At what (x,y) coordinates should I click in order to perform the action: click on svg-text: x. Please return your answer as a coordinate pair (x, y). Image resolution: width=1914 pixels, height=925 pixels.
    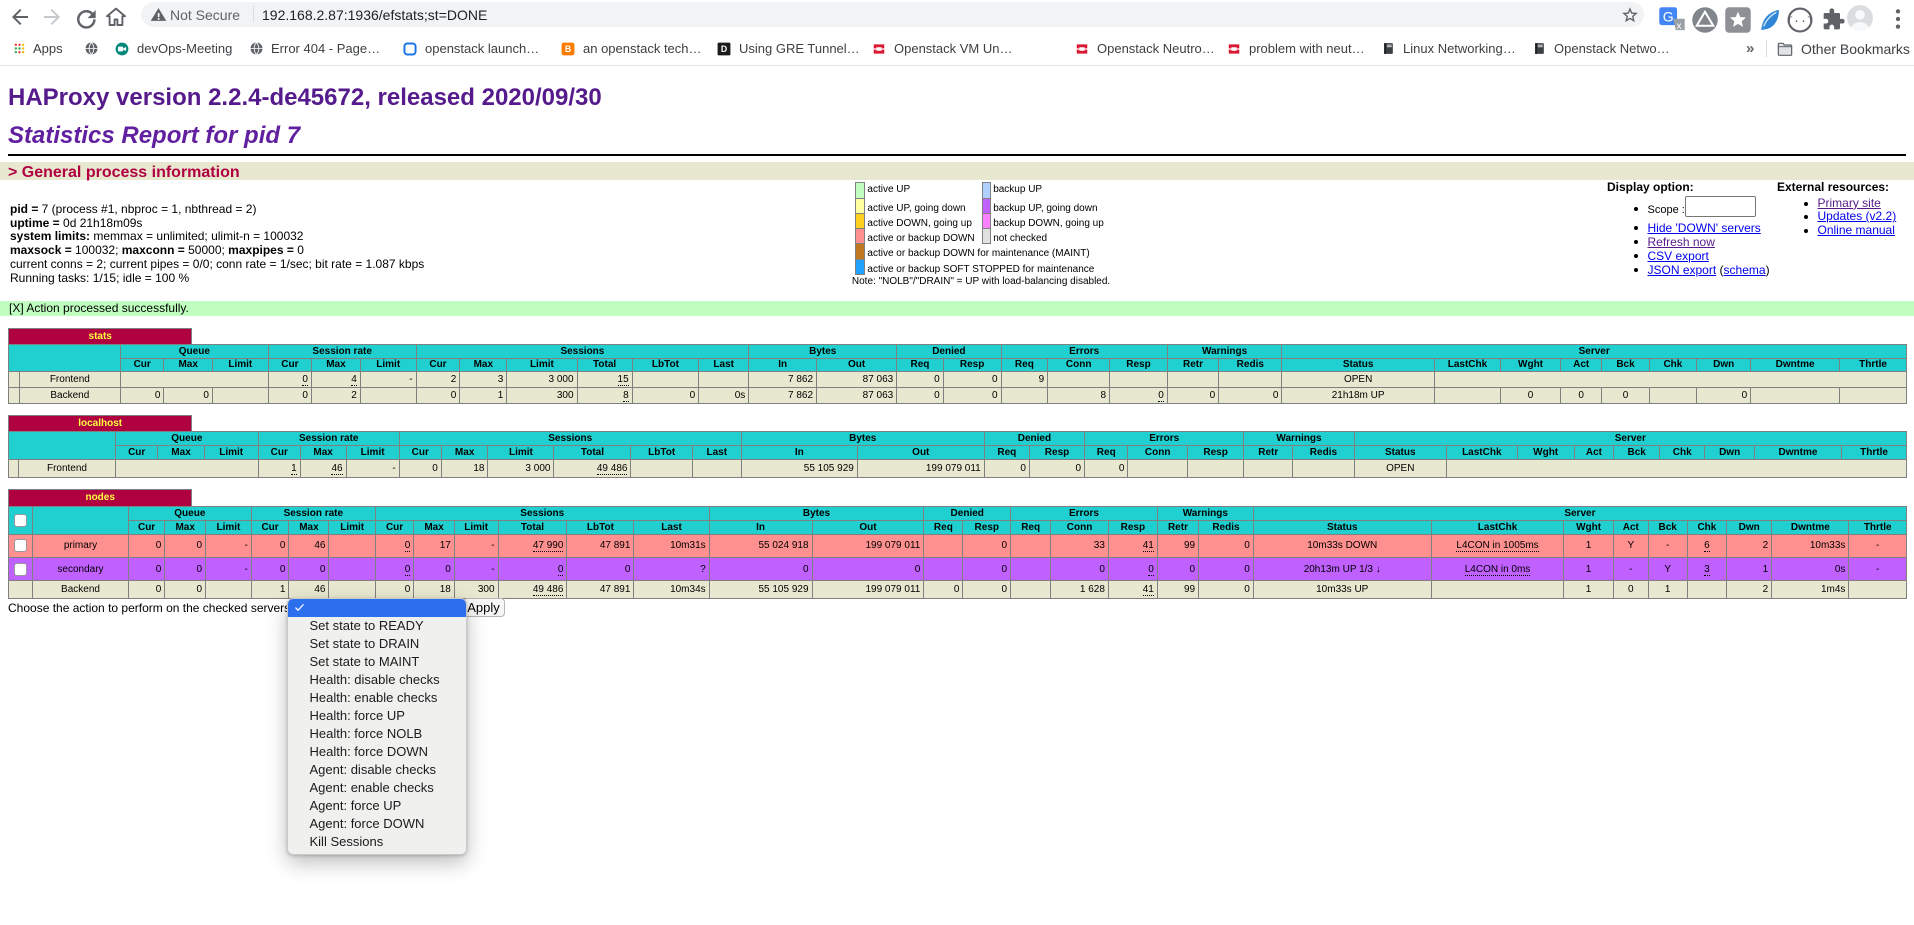
    Looking at the image, I should click on (1678, 26).